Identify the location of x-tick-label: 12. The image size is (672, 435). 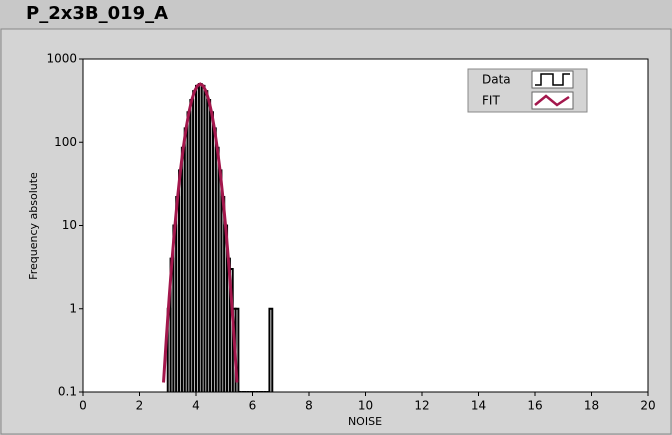
(421, 406).